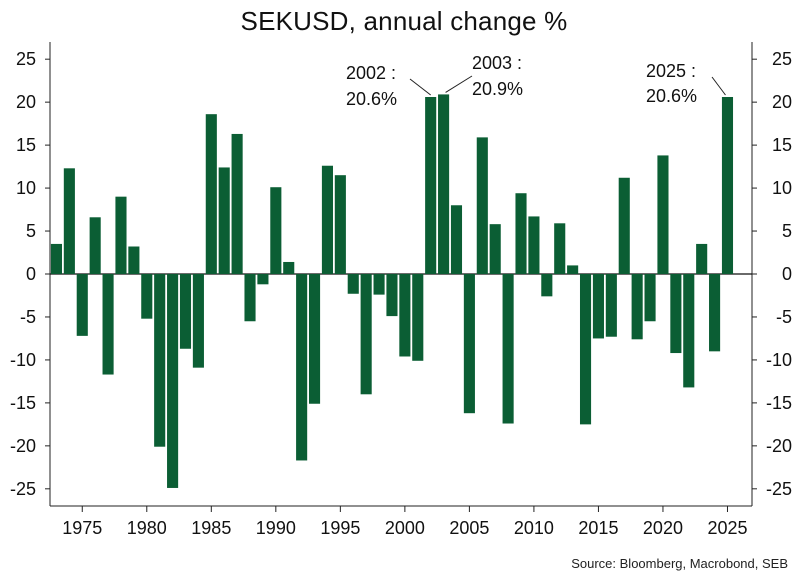  What do you see at coordinates (371, 73) in the screenshot?
I see `annotation-year-2002: 2002 :` at bounding box center [371, 73].